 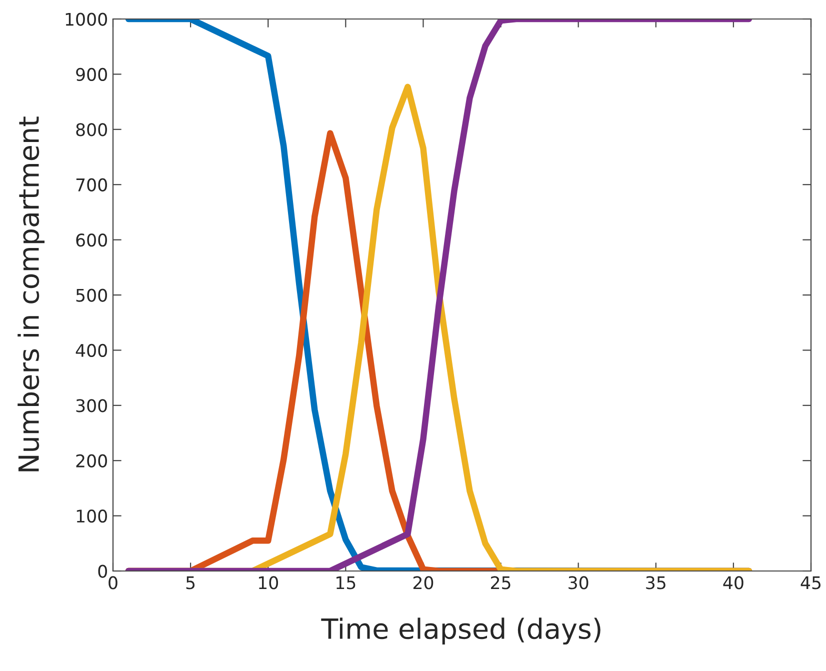 What do you see at coordinates (346, 583) in the screenshot?
I see `x-tick-label: 15` at bounding box center [346, 583].